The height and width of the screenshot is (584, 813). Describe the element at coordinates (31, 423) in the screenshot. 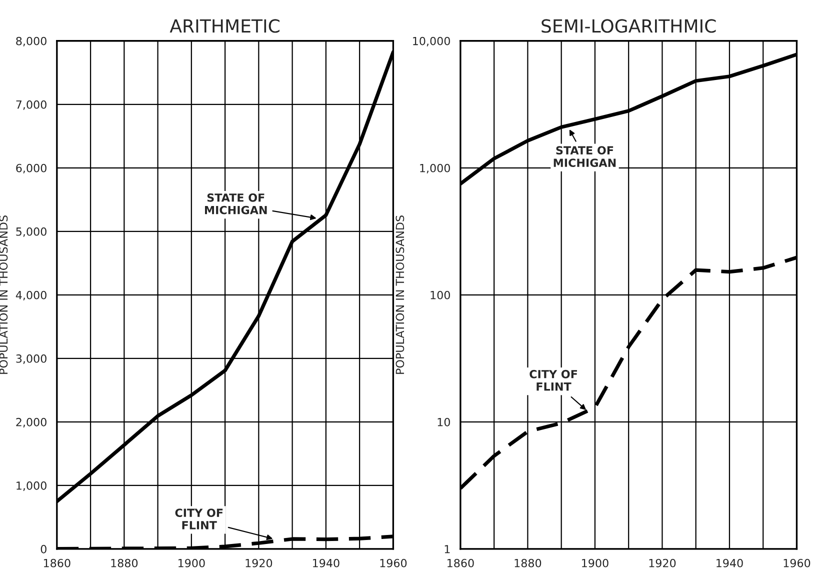

I see `y-tick-label: 2,000` at that location.